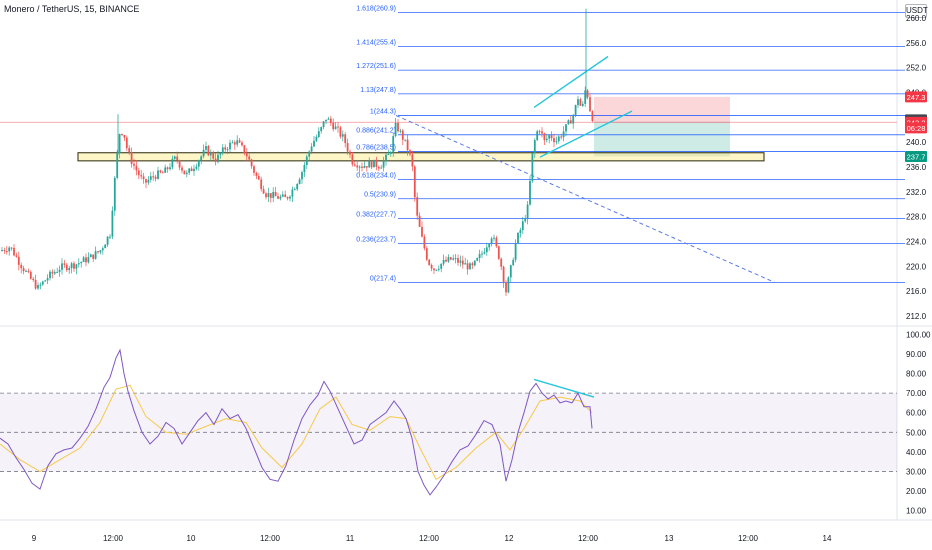  Describe the element at coordinates (916, 393) in the screenshot. I see `rsi-axis-tick-3: 70.00` at that location.